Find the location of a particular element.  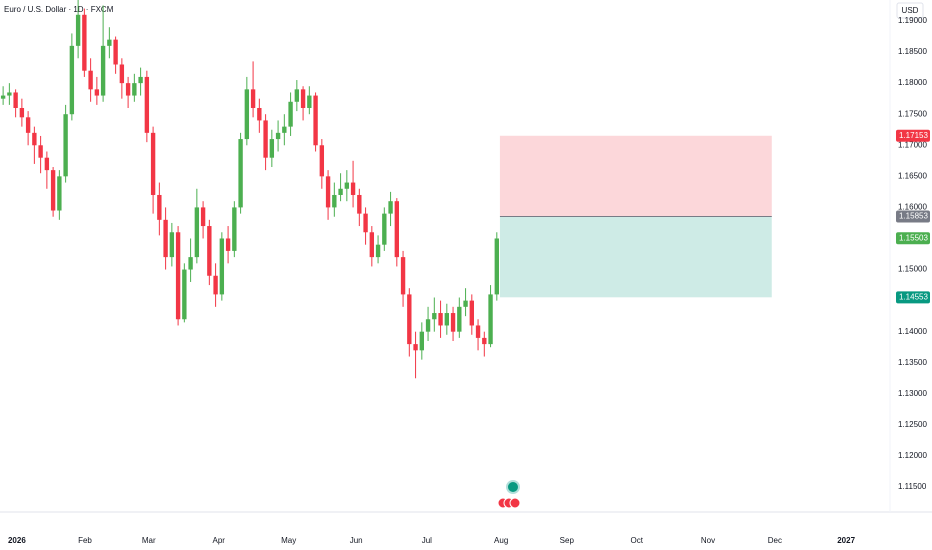

stop-price-label: 1.17153 is located at coordinates (913, 135).